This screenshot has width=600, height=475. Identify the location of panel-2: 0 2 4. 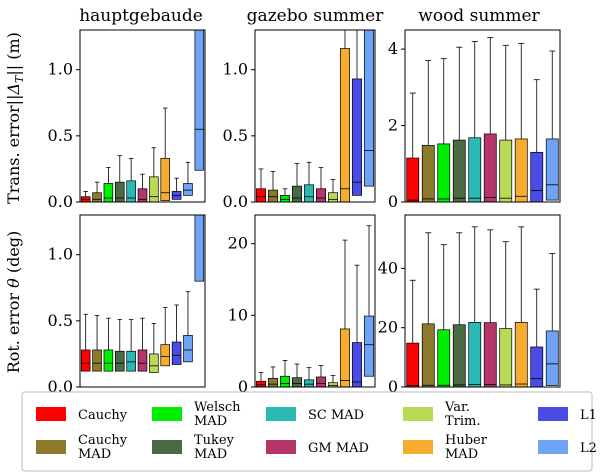
(474, 120).